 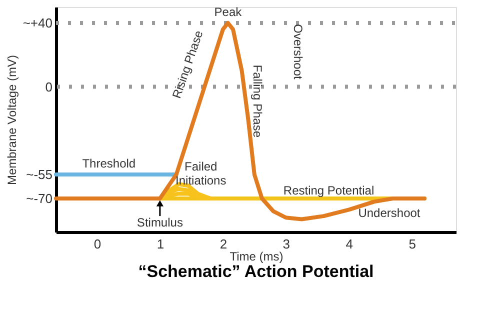 What do you see at coordinates (48, 86) in the screenshot?
I see `y-tick-label: 0` at bounding box center [48, 86].